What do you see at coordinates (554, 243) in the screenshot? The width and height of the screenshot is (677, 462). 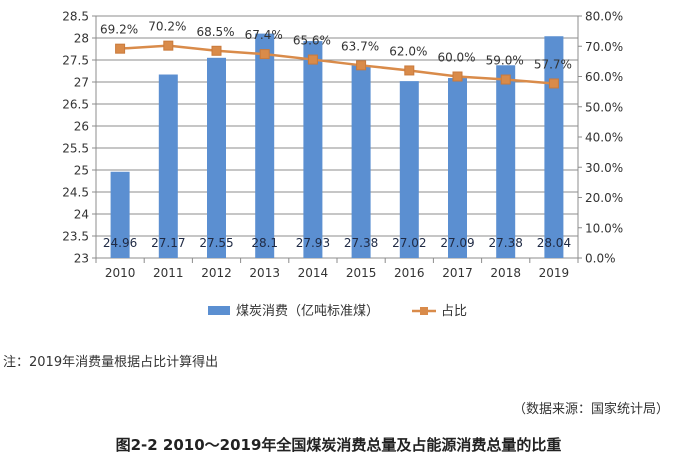 I see `bar-value-label: 28.04` at bounding box center [554, 243].